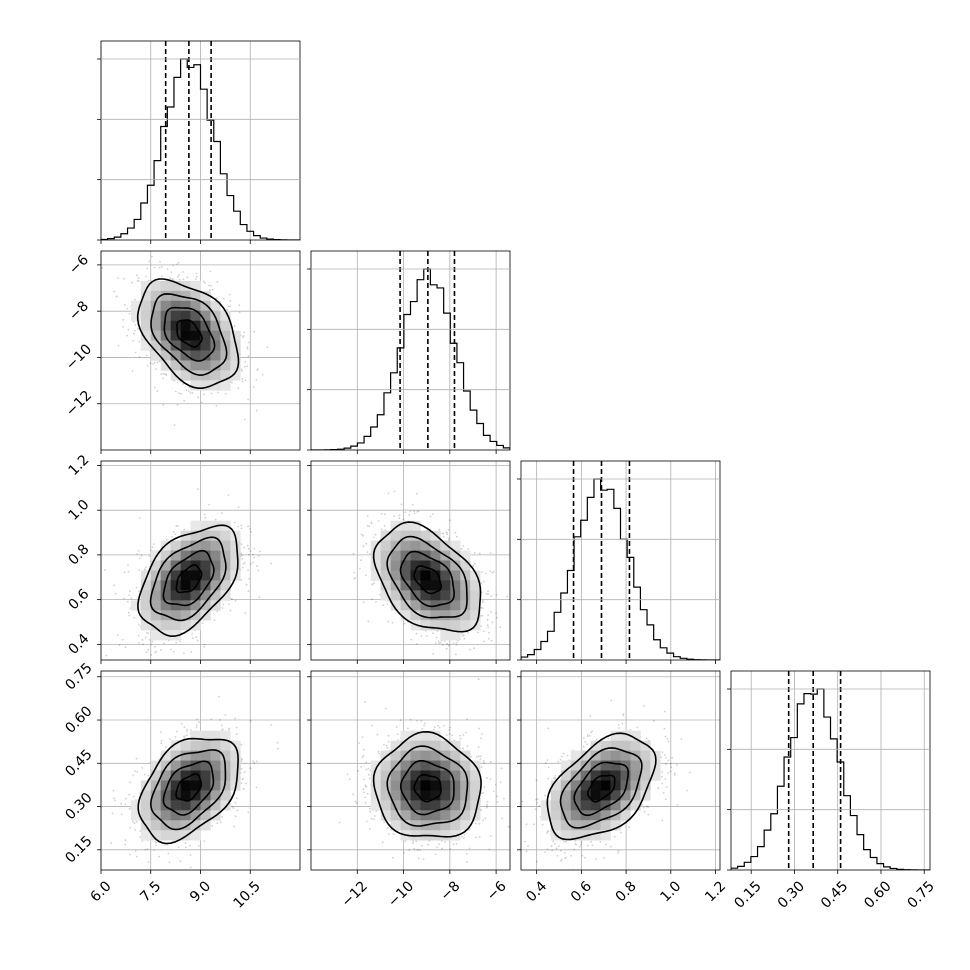 Image resolution: width=970 pixels, height=970 pixels. What do you see at coordinates (194, 782) in the screenshot?
I see `scatter-content` at bounding box center [194, 782].